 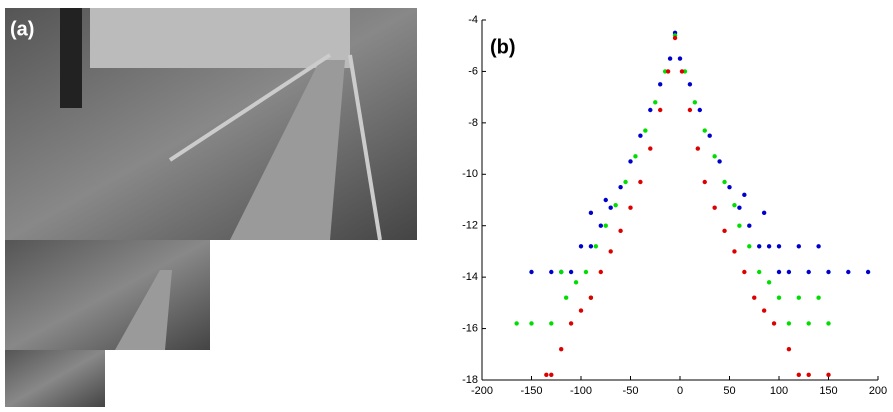 I want to click on x-tick-label: -150, so click(x=531, y=391).